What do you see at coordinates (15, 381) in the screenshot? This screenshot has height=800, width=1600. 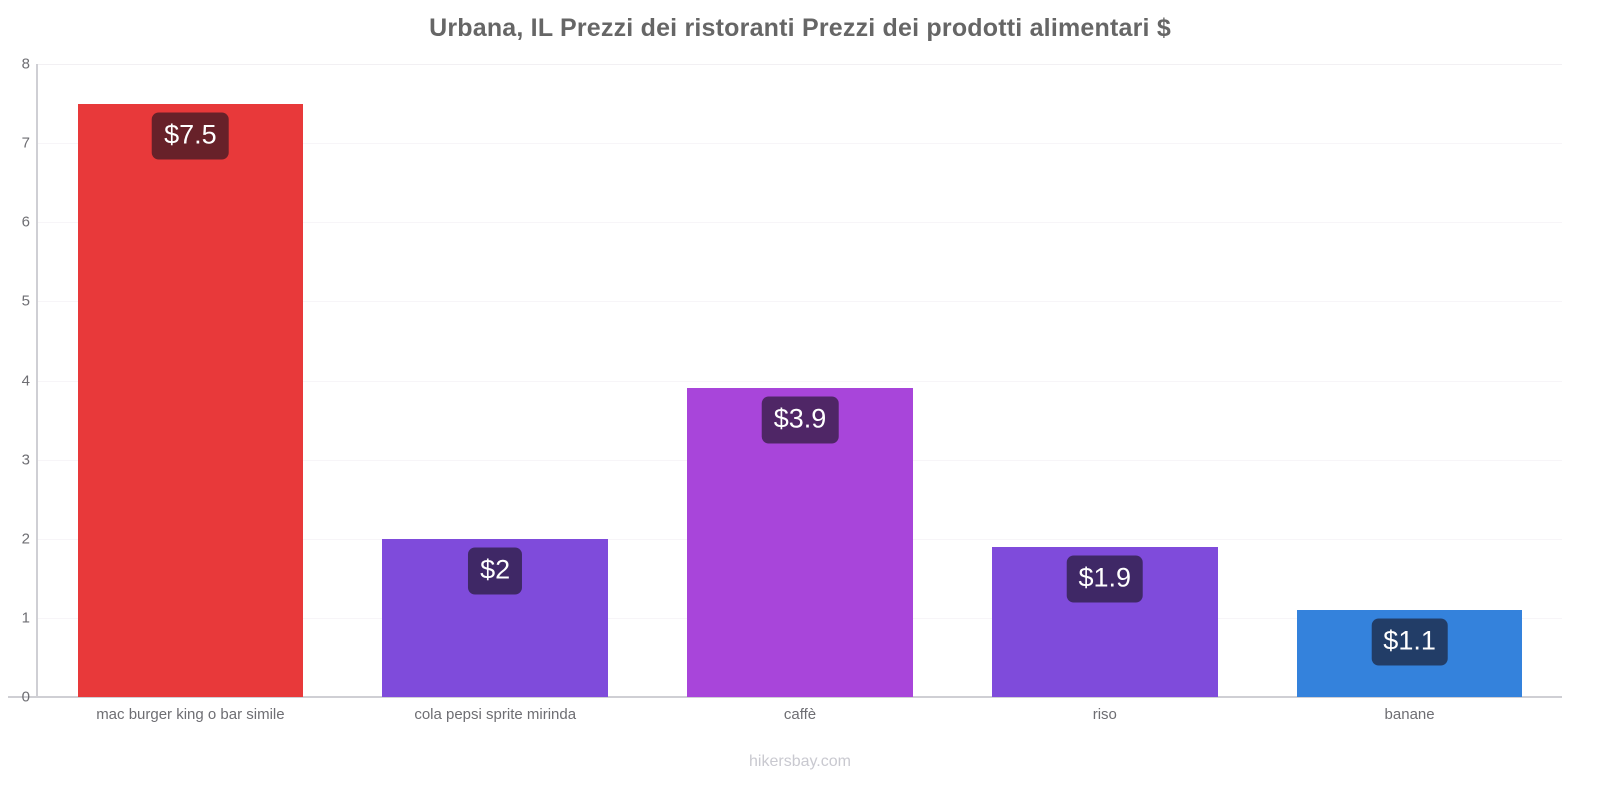 I see `y-axis-tick-labels: 0 1 2 3 4 5 6 7 8` at bounding box center [15, 381].